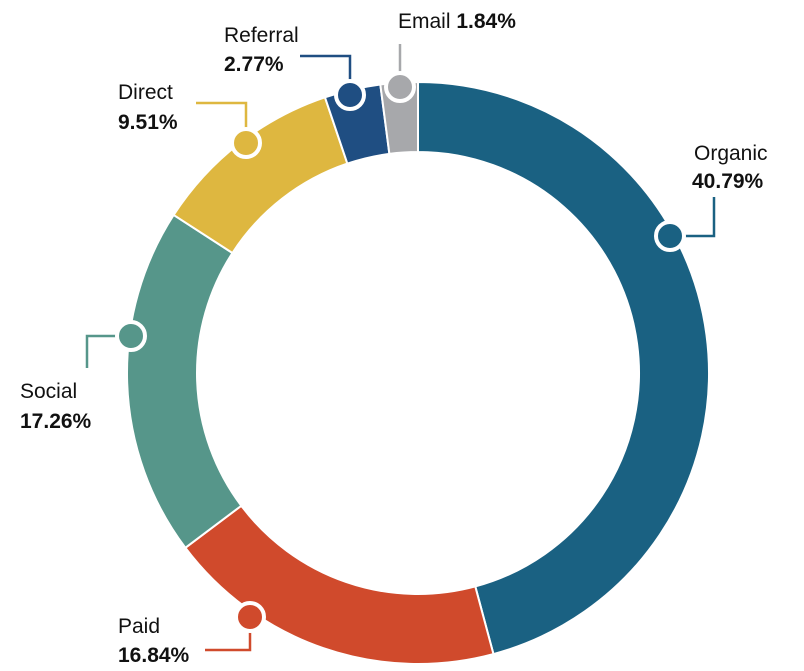  What do you see at coordinates (154, 655) in the screenshot?
I see `value-label: 16.84%` at bounding box center [154, 655].